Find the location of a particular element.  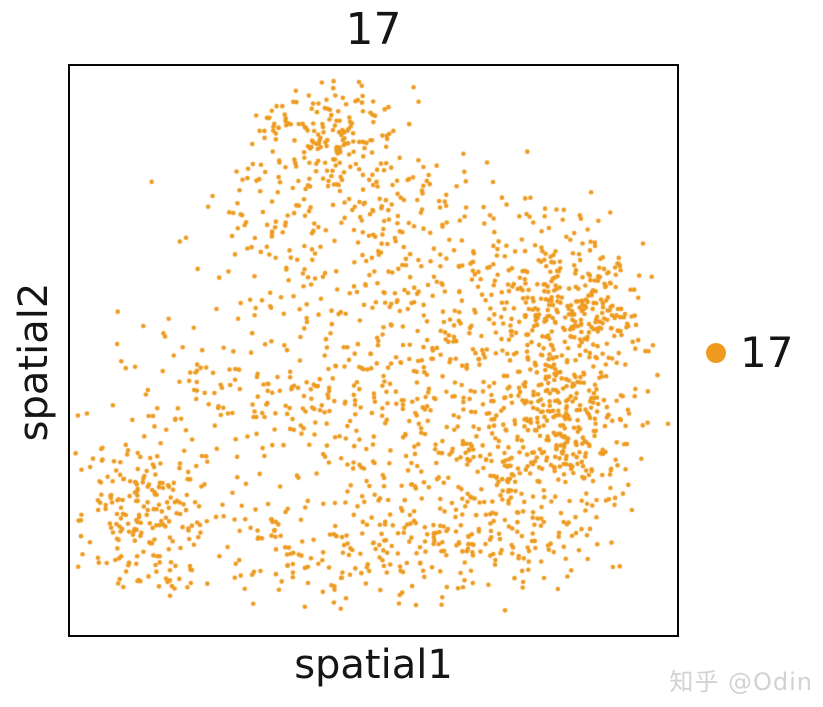

x-axis-label: spatial1 is located at coordinates (373, 665).